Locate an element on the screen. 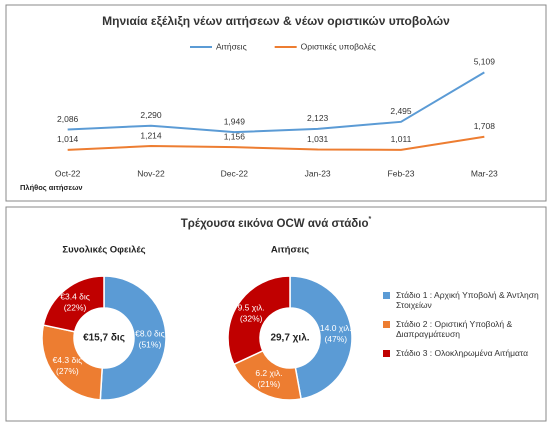 The image size is (552, 424). percent-label: (21%) is located at coordinates (269, 384).